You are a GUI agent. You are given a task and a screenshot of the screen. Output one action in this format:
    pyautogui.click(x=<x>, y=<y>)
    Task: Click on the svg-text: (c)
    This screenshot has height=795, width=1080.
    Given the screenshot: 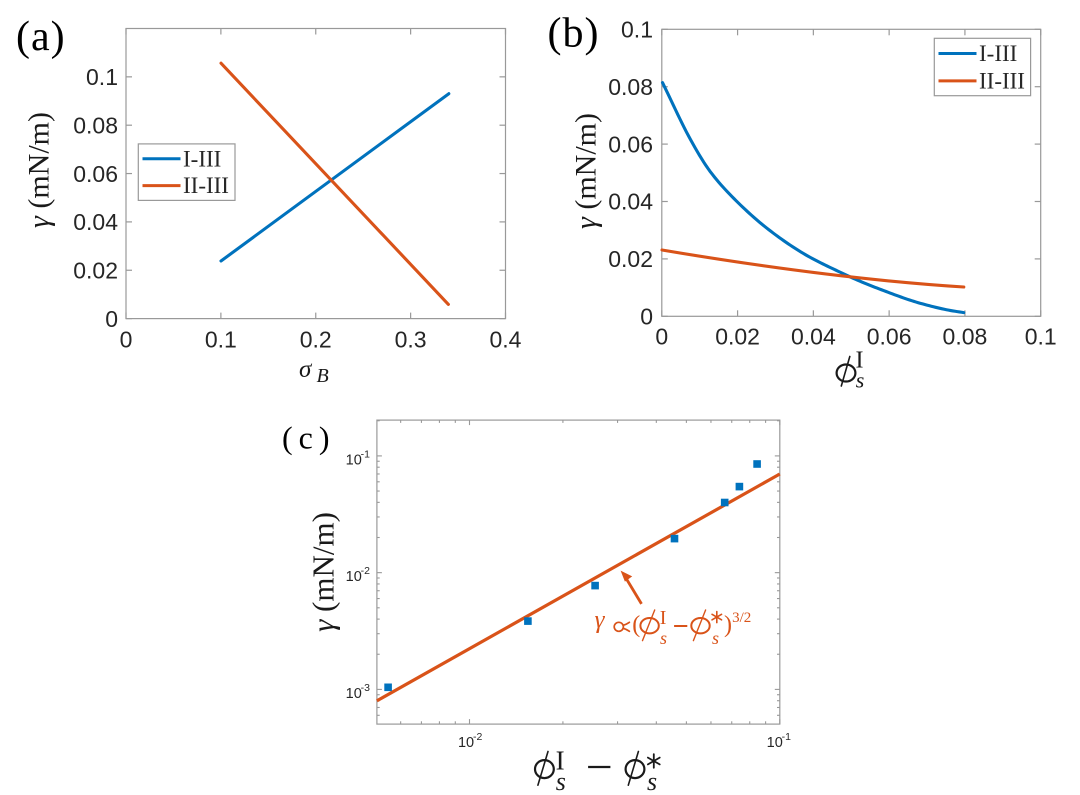 What is the action you would take?
    pyautogui.click(x=309, y=437)
    